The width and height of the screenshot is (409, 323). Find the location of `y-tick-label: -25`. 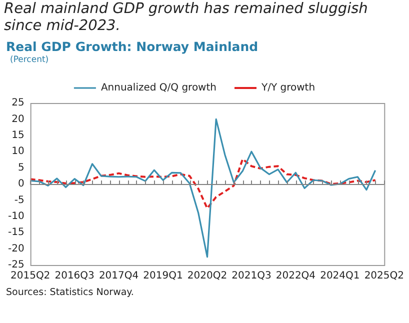

y-tick-label: -25 is located at coordinates (16, 265).